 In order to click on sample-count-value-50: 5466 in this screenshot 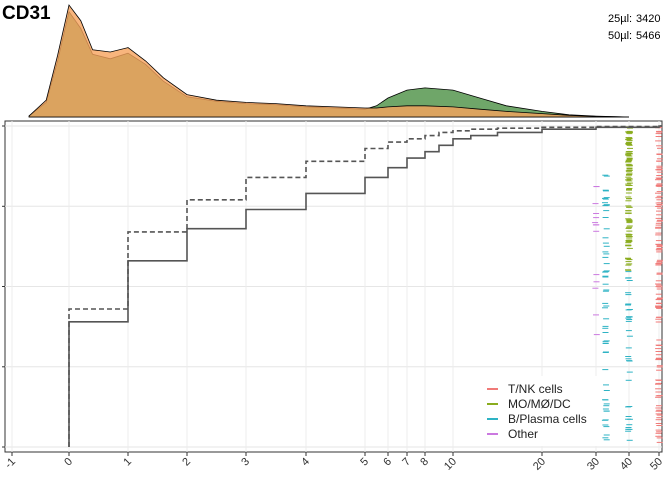, I will do `click(648, 36)`.